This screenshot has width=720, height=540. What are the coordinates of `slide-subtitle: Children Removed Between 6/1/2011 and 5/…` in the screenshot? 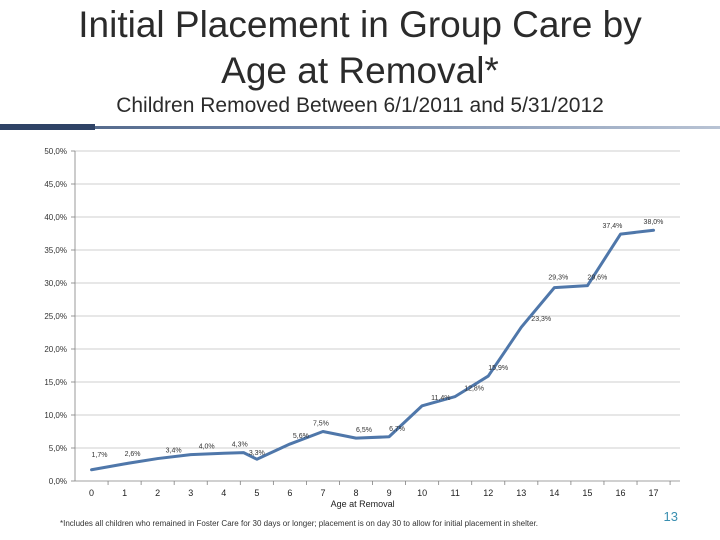 It's located at (360, 105).